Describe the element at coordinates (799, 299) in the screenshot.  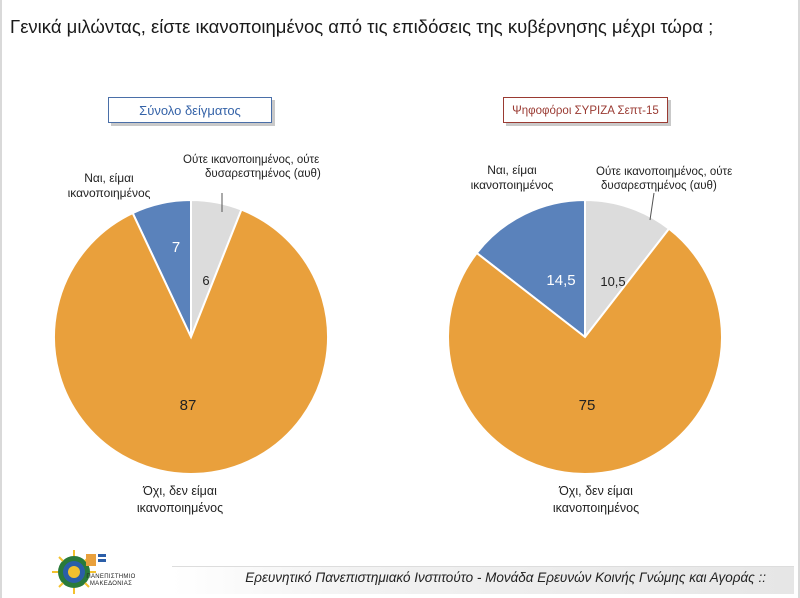
I see `frame-right-border` at that location.